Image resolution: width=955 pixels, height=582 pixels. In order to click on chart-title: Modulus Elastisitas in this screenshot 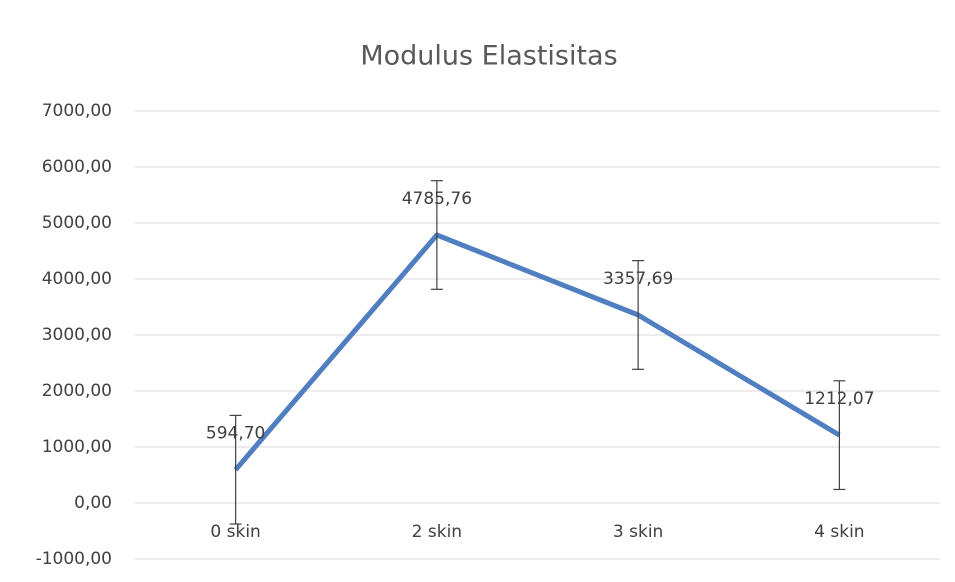, I will do `click(488, 56)`.